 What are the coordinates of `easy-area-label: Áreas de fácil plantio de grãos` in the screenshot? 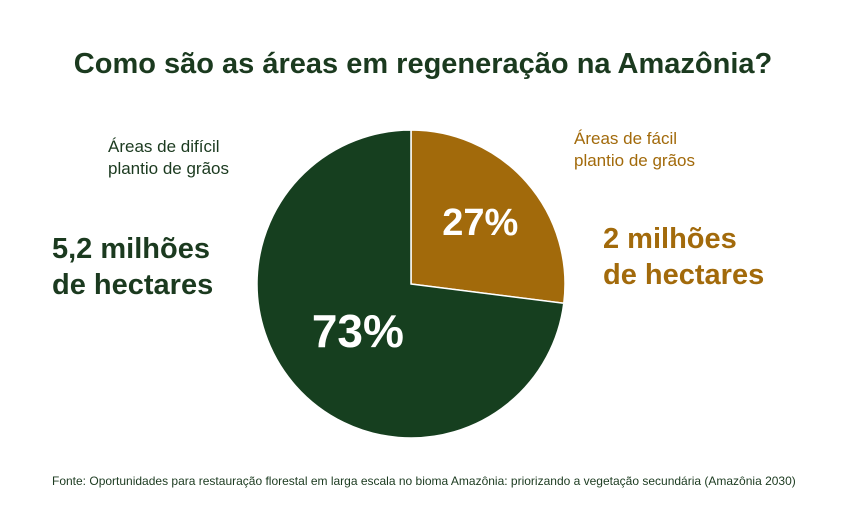 It's located at (634, 150).